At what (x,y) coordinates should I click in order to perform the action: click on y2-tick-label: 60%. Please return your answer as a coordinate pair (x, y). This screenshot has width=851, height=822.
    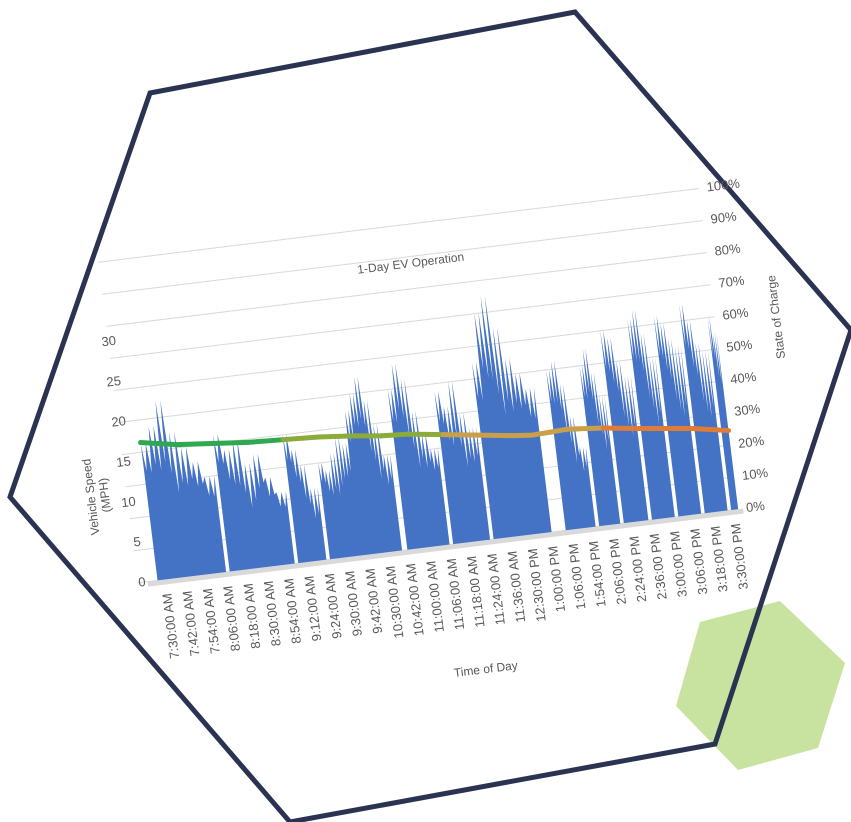
    Looking at the image, I should click on (736, 314).